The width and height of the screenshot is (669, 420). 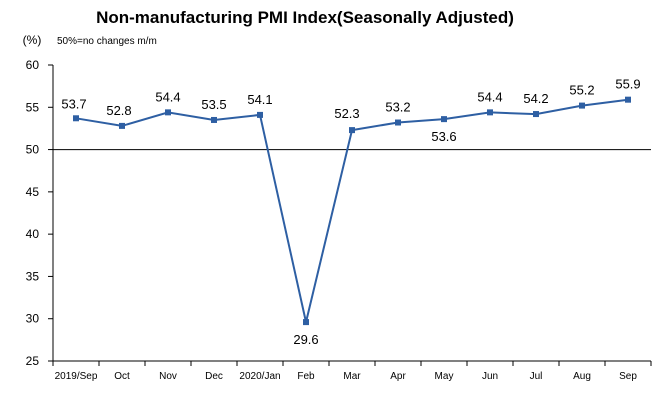 What do you see at coordinates (397, 107) in the screenshot?
I see `data-label: 53.2` at bounding box center [397, 107].